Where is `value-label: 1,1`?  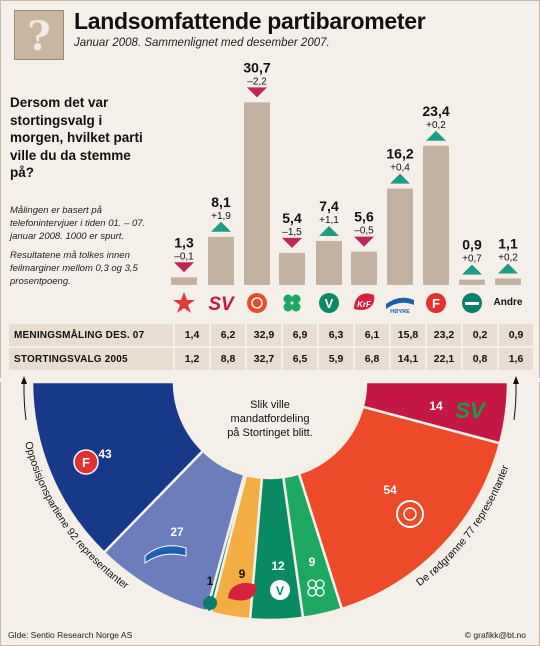
value-label: 1,1 is located at coordinates (508, 243).